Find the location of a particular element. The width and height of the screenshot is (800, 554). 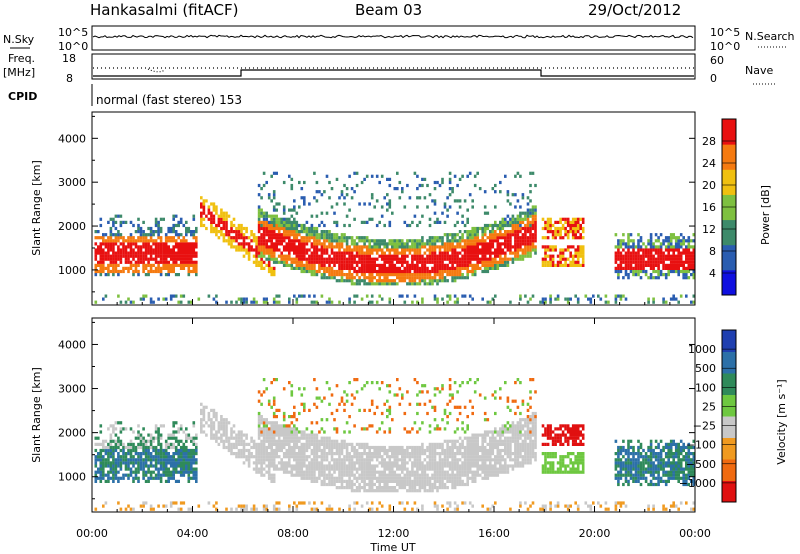

colorbar-swatch is located at coordinates (729, 232).